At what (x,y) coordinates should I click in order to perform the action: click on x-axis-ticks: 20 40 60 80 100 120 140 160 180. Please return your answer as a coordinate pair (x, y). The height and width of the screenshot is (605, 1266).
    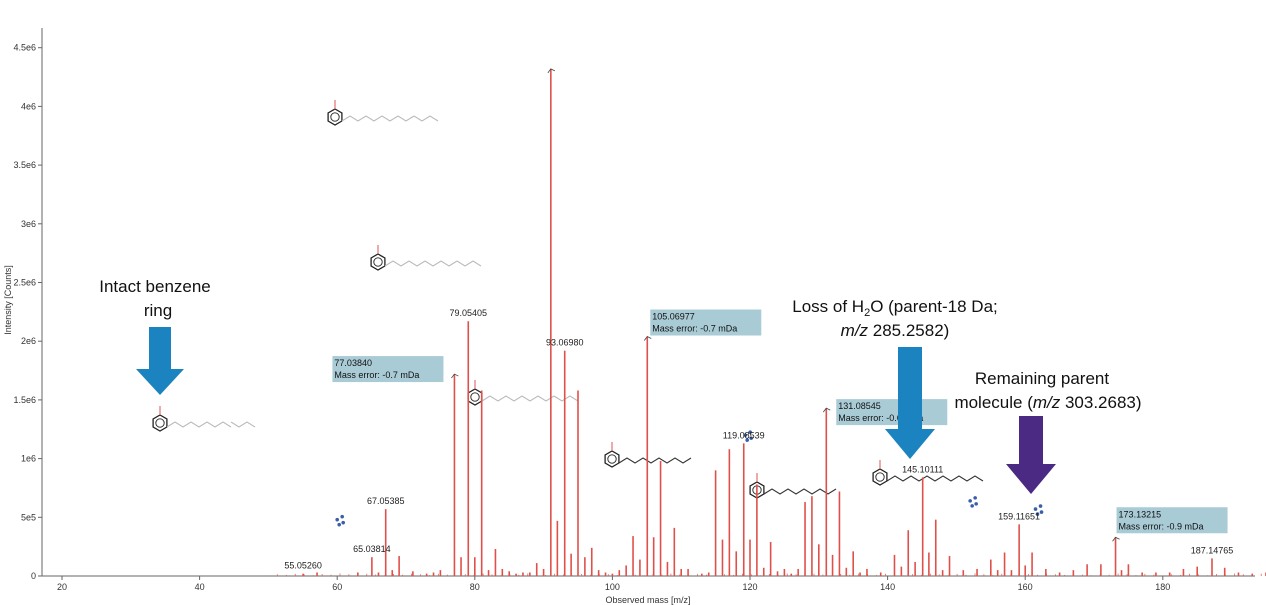
    Looking at the image, I should click on (613, 584).